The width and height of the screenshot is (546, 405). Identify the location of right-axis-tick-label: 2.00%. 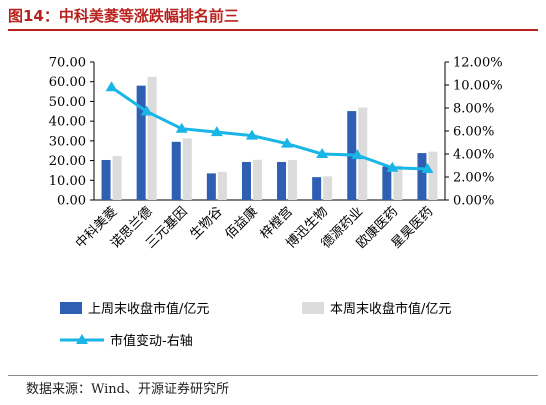
(473, 178).